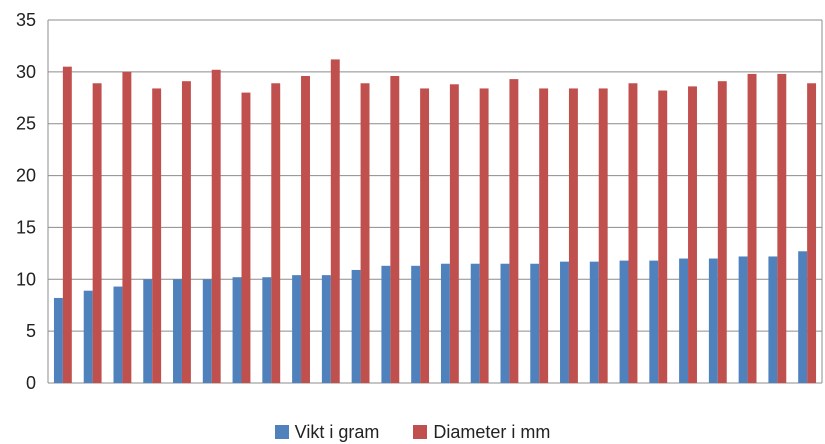 This screenshot has height=444, width=825. What do you see at coordinates (26, 72) in the screenshot?
I see `y-tick-label: 30` at bounding box center [26, 72].